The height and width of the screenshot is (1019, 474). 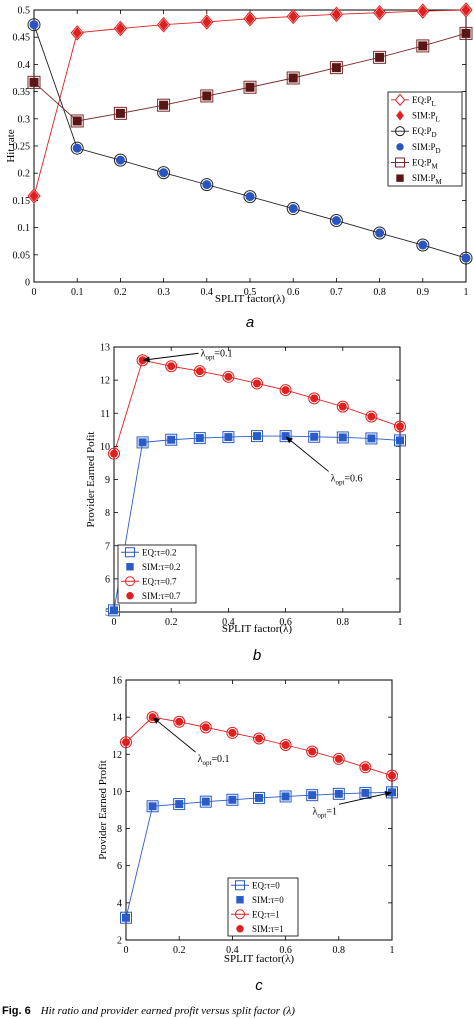 What do you see at coordinates (22, 201) in the screenshot?
I see `panel-a-y-tick-label-3: 0.15` at bounding box center [22, 201].